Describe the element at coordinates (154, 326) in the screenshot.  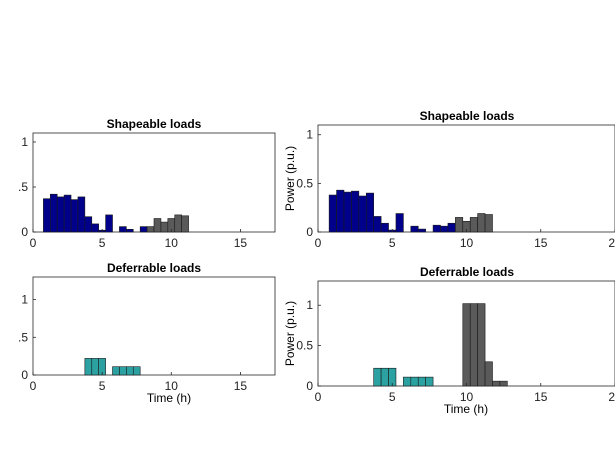
I see `axes-box` at that location.